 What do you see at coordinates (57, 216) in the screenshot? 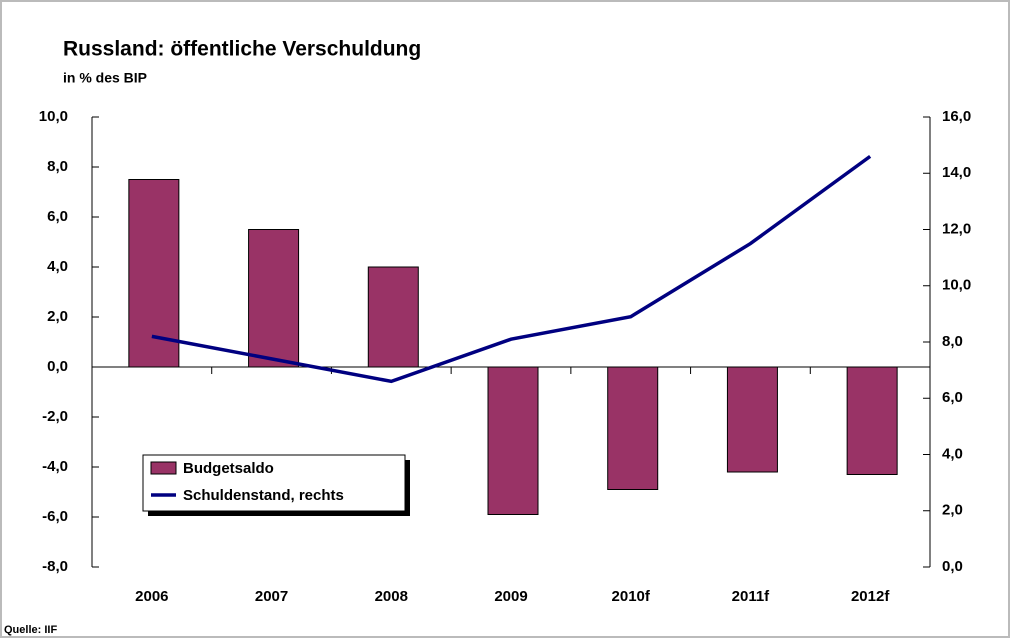
I see `y-tick-label: 6,0` at bounding box center [57, 216].